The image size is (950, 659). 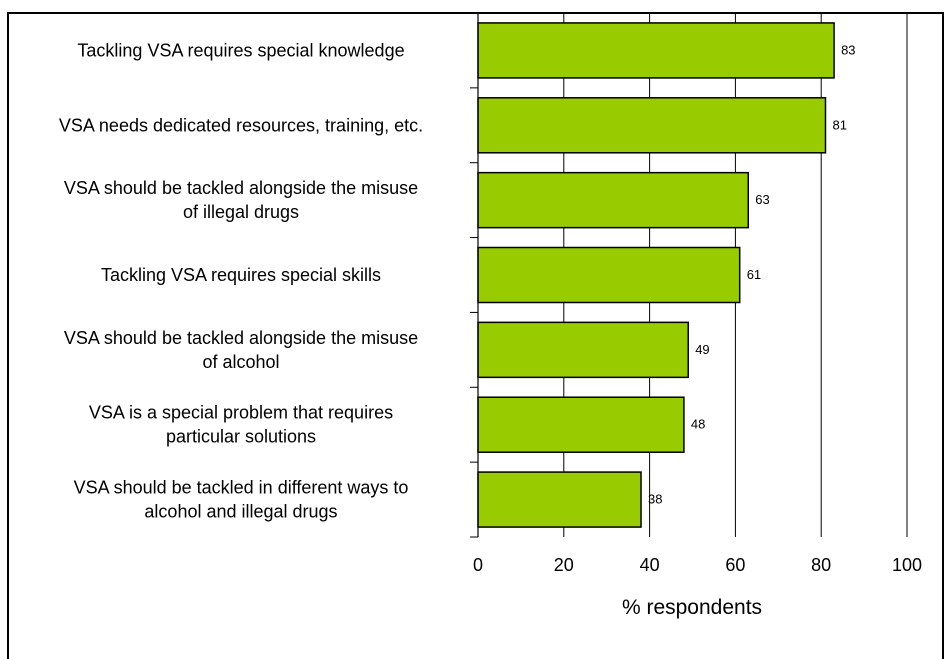 I want to click on category-label: Tackling VSA requires special skills, so click(x=241, y=275).